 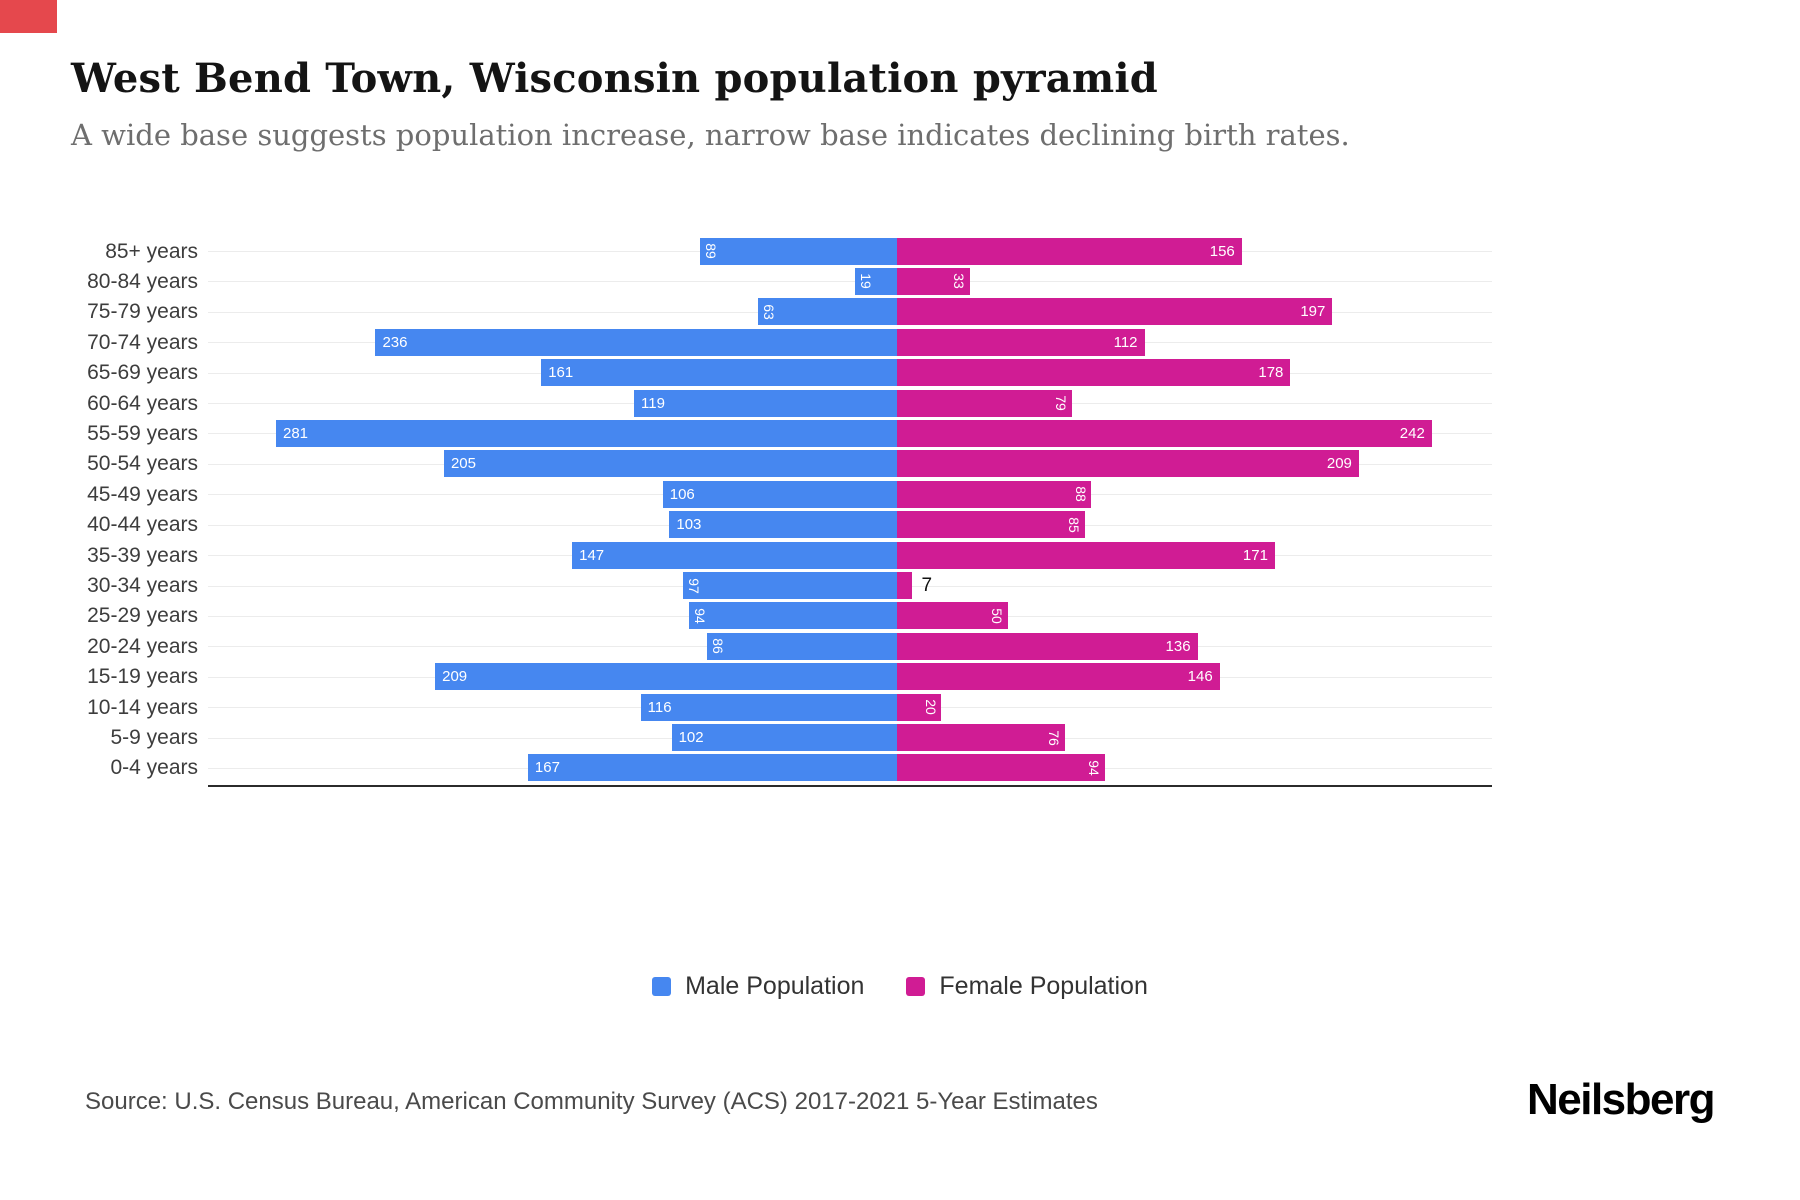 What do you see at coordinates (1222, 251) in the screenshot?
I see `female-value-label: 156` at bounding box center [1222, 251].